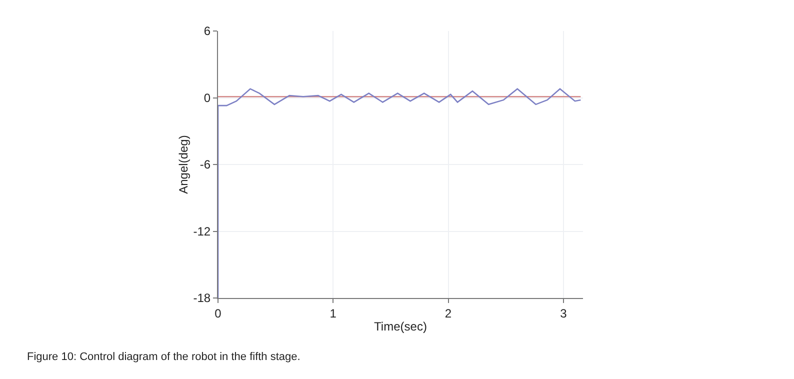 This screenshot has width=794, height=379. I want to click on y-tick-label: 0, so click(207, 97).